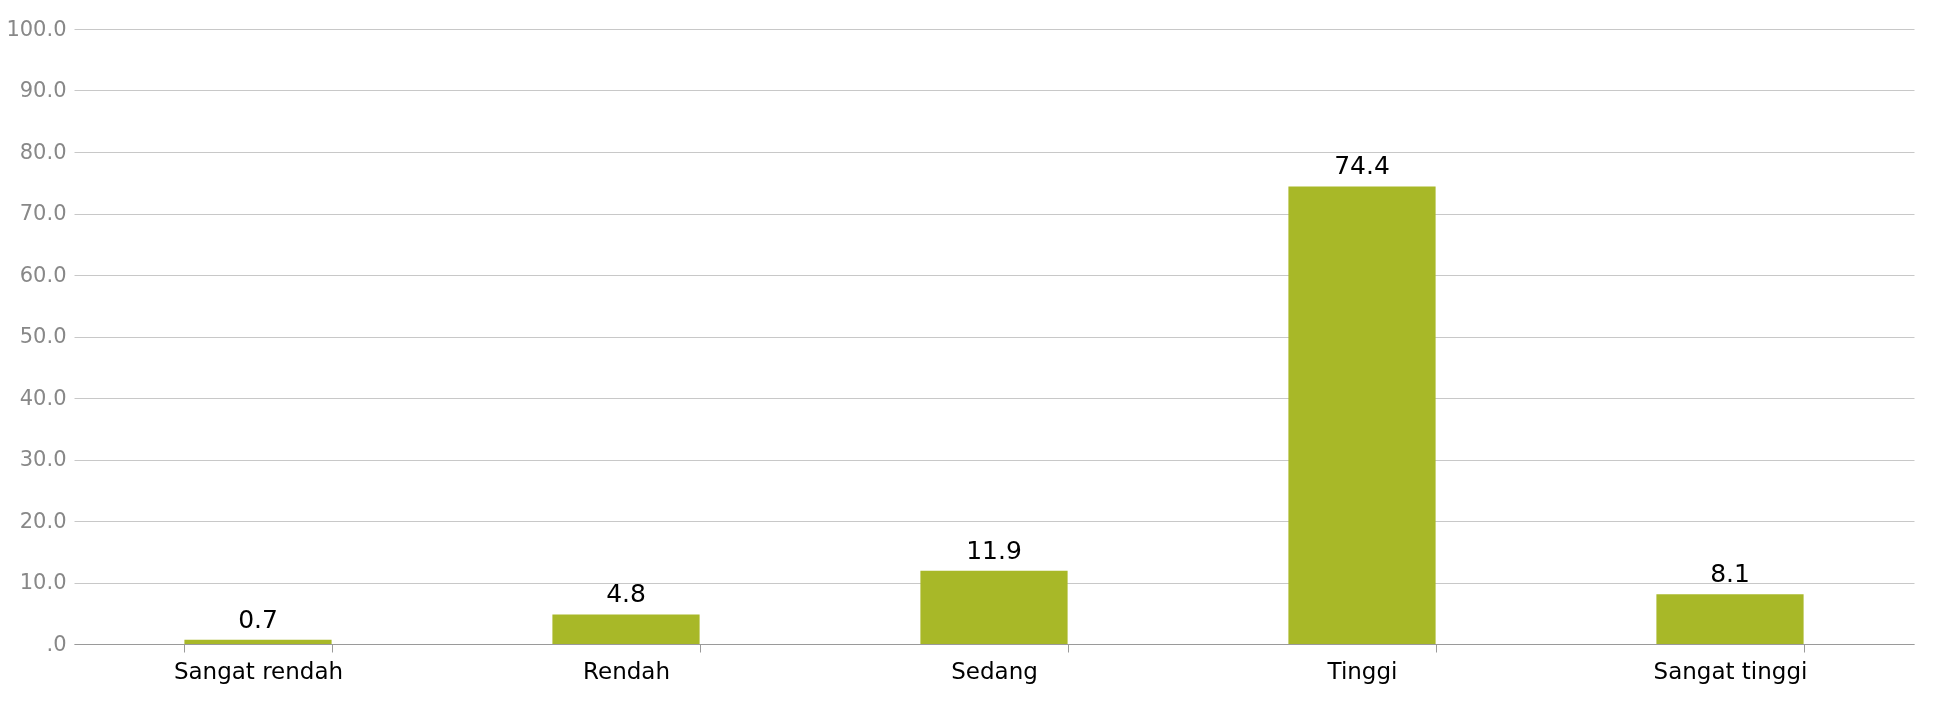 Image resolution: width=1949 pixels, height=701 pixels. Describe the element at coordinates (43, 459) in the screenshot. I see `y-tick-label: 30.0` at that location.